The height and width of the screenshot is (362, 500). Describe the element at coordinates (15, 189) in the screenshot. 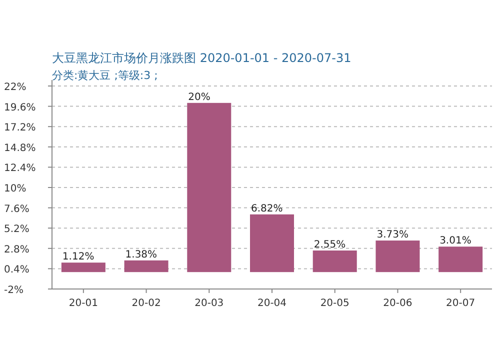

I see `y-tick-label: 10%` at that location.